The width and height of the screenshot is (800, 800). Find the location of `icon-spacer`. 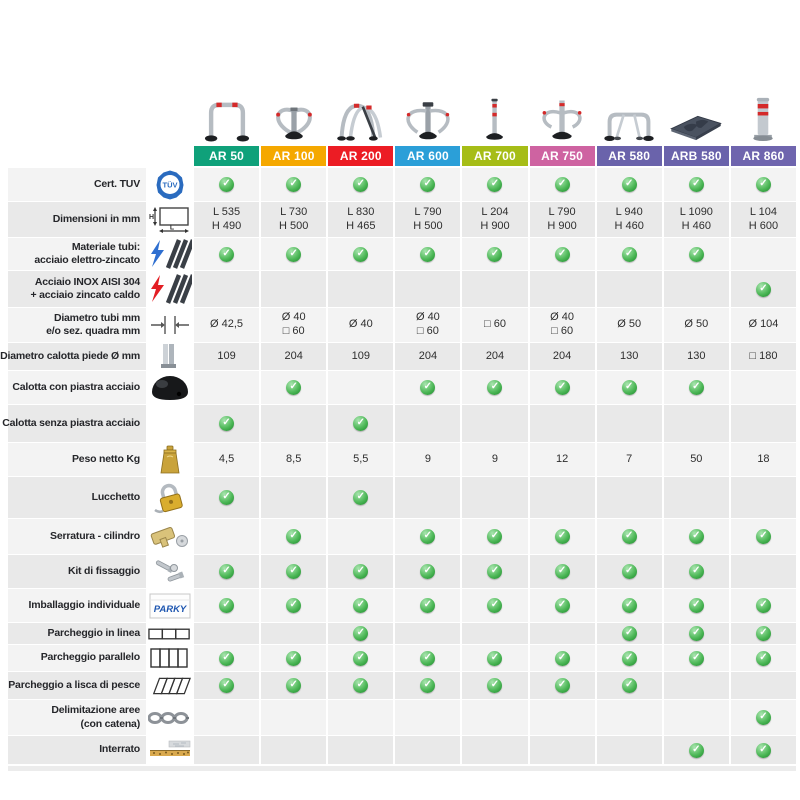

icon-spacer is located at coordinates (170, 156).